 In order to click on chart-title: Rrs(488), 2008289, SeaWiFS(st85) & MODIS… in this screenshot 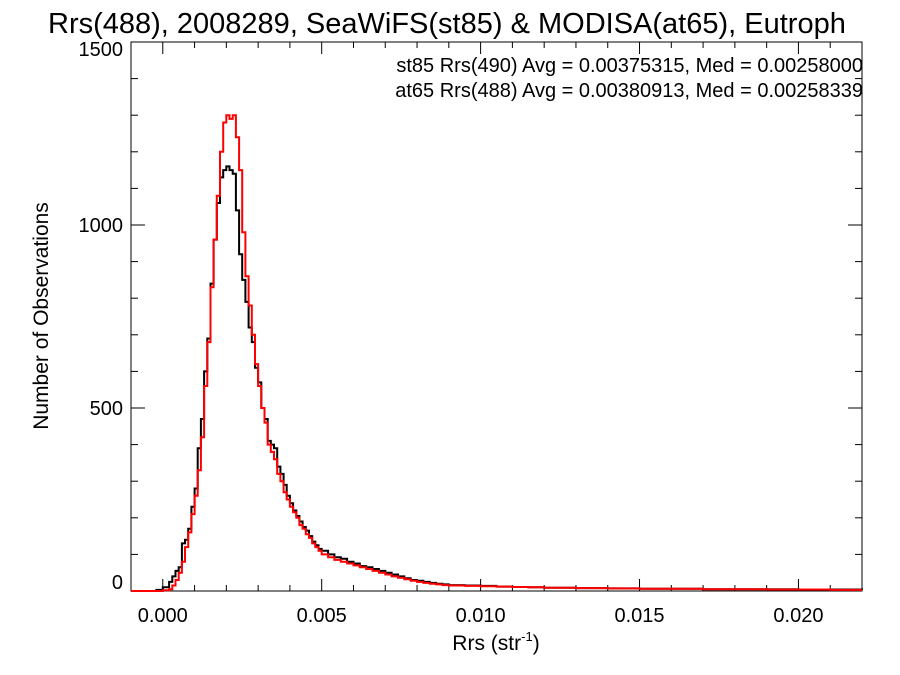, I will do `click(447, 24)`.